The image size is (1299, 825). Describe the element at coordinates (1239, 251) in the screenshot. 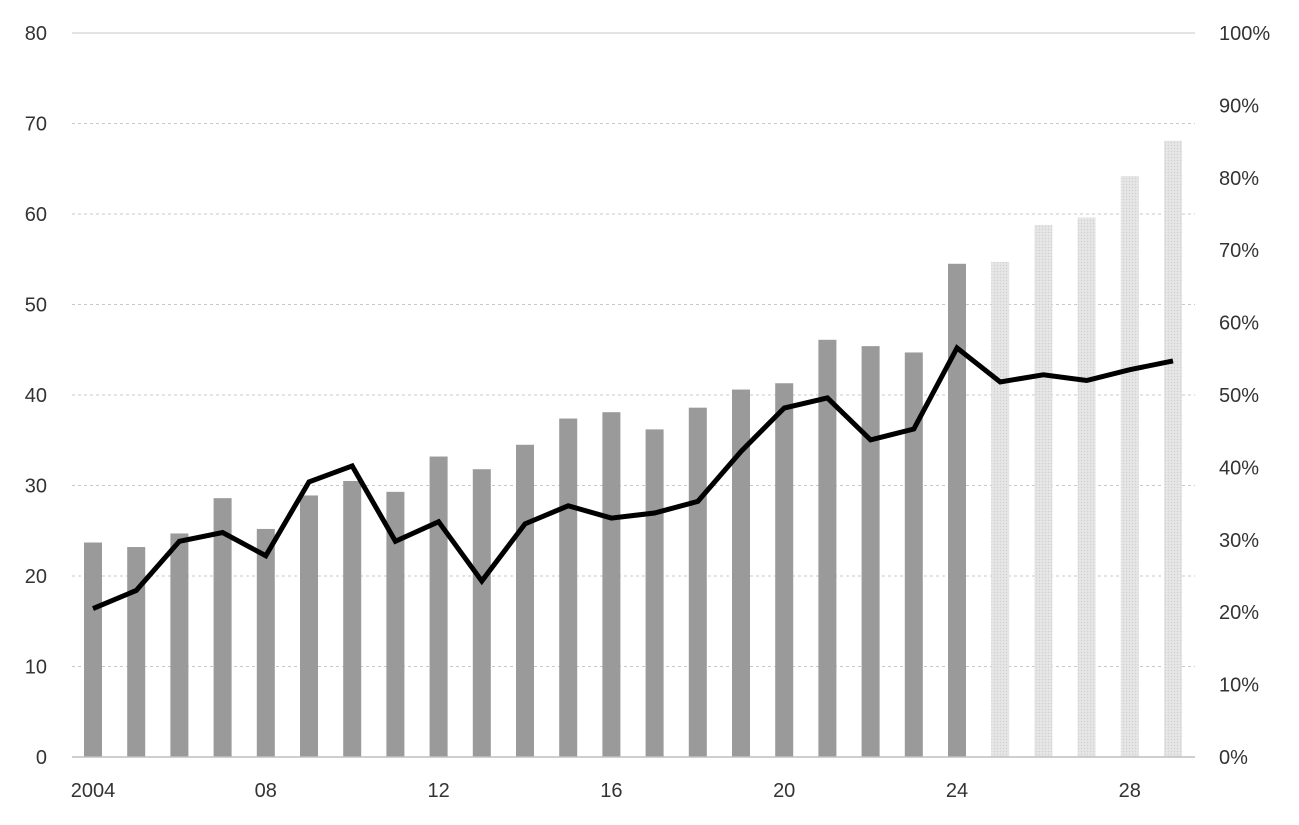

I see `y-right-tick-label: 70%` at that location.